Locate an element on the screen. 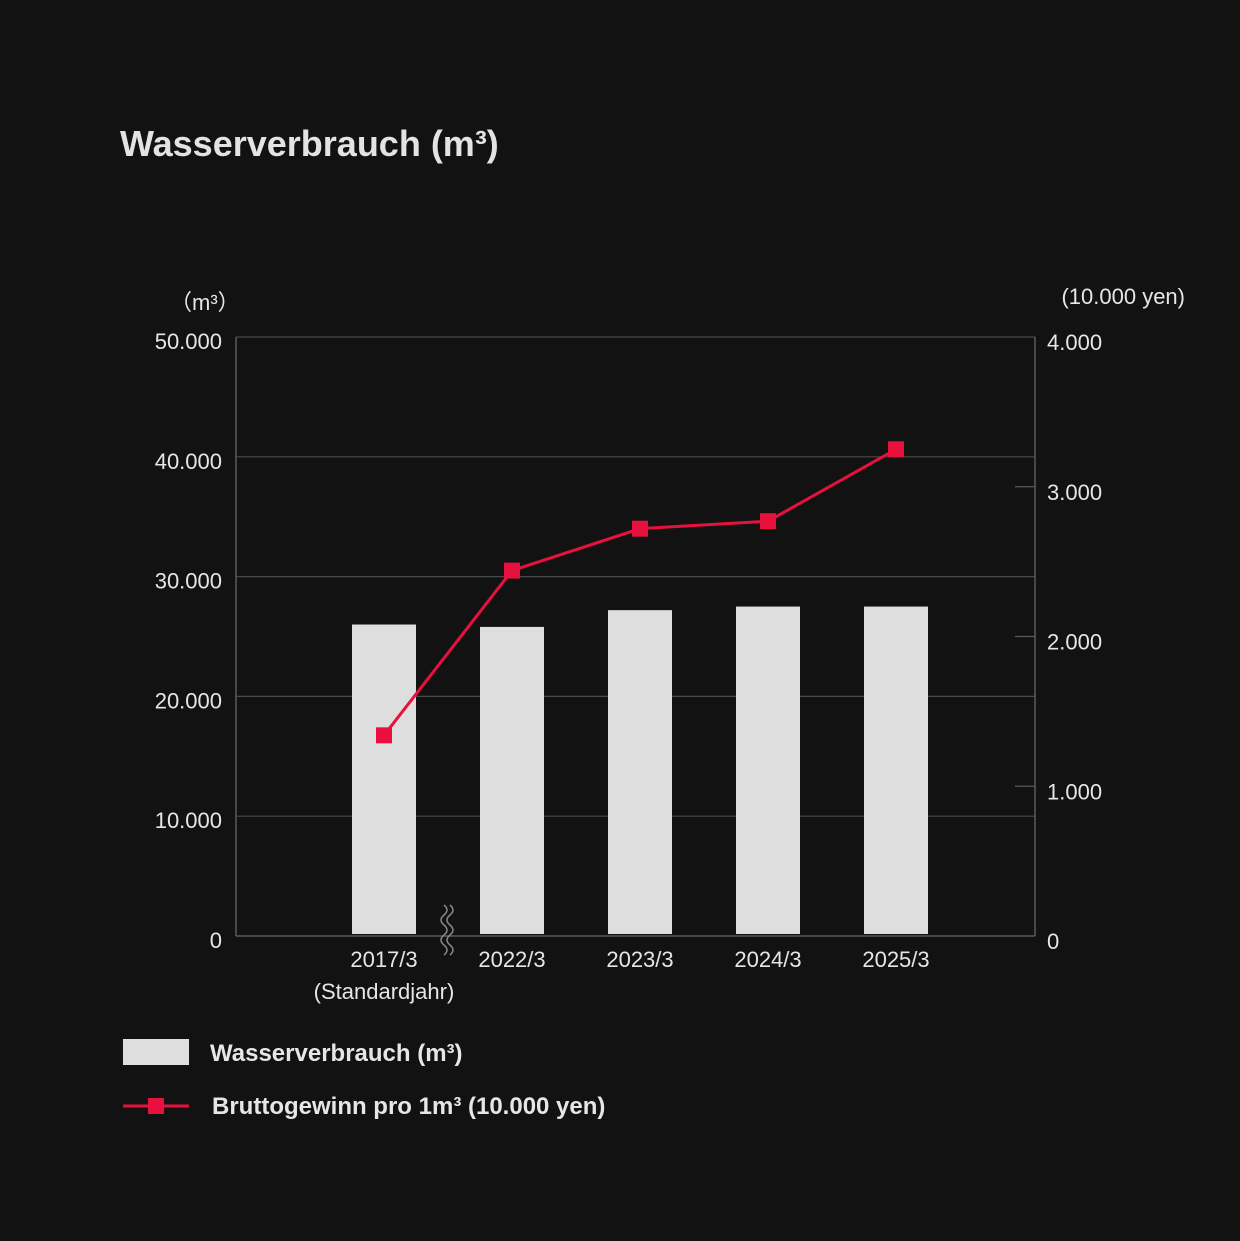 The image size is (1240, 1241). category-label-4: 2025/3 is located at coordinates (895, 959).